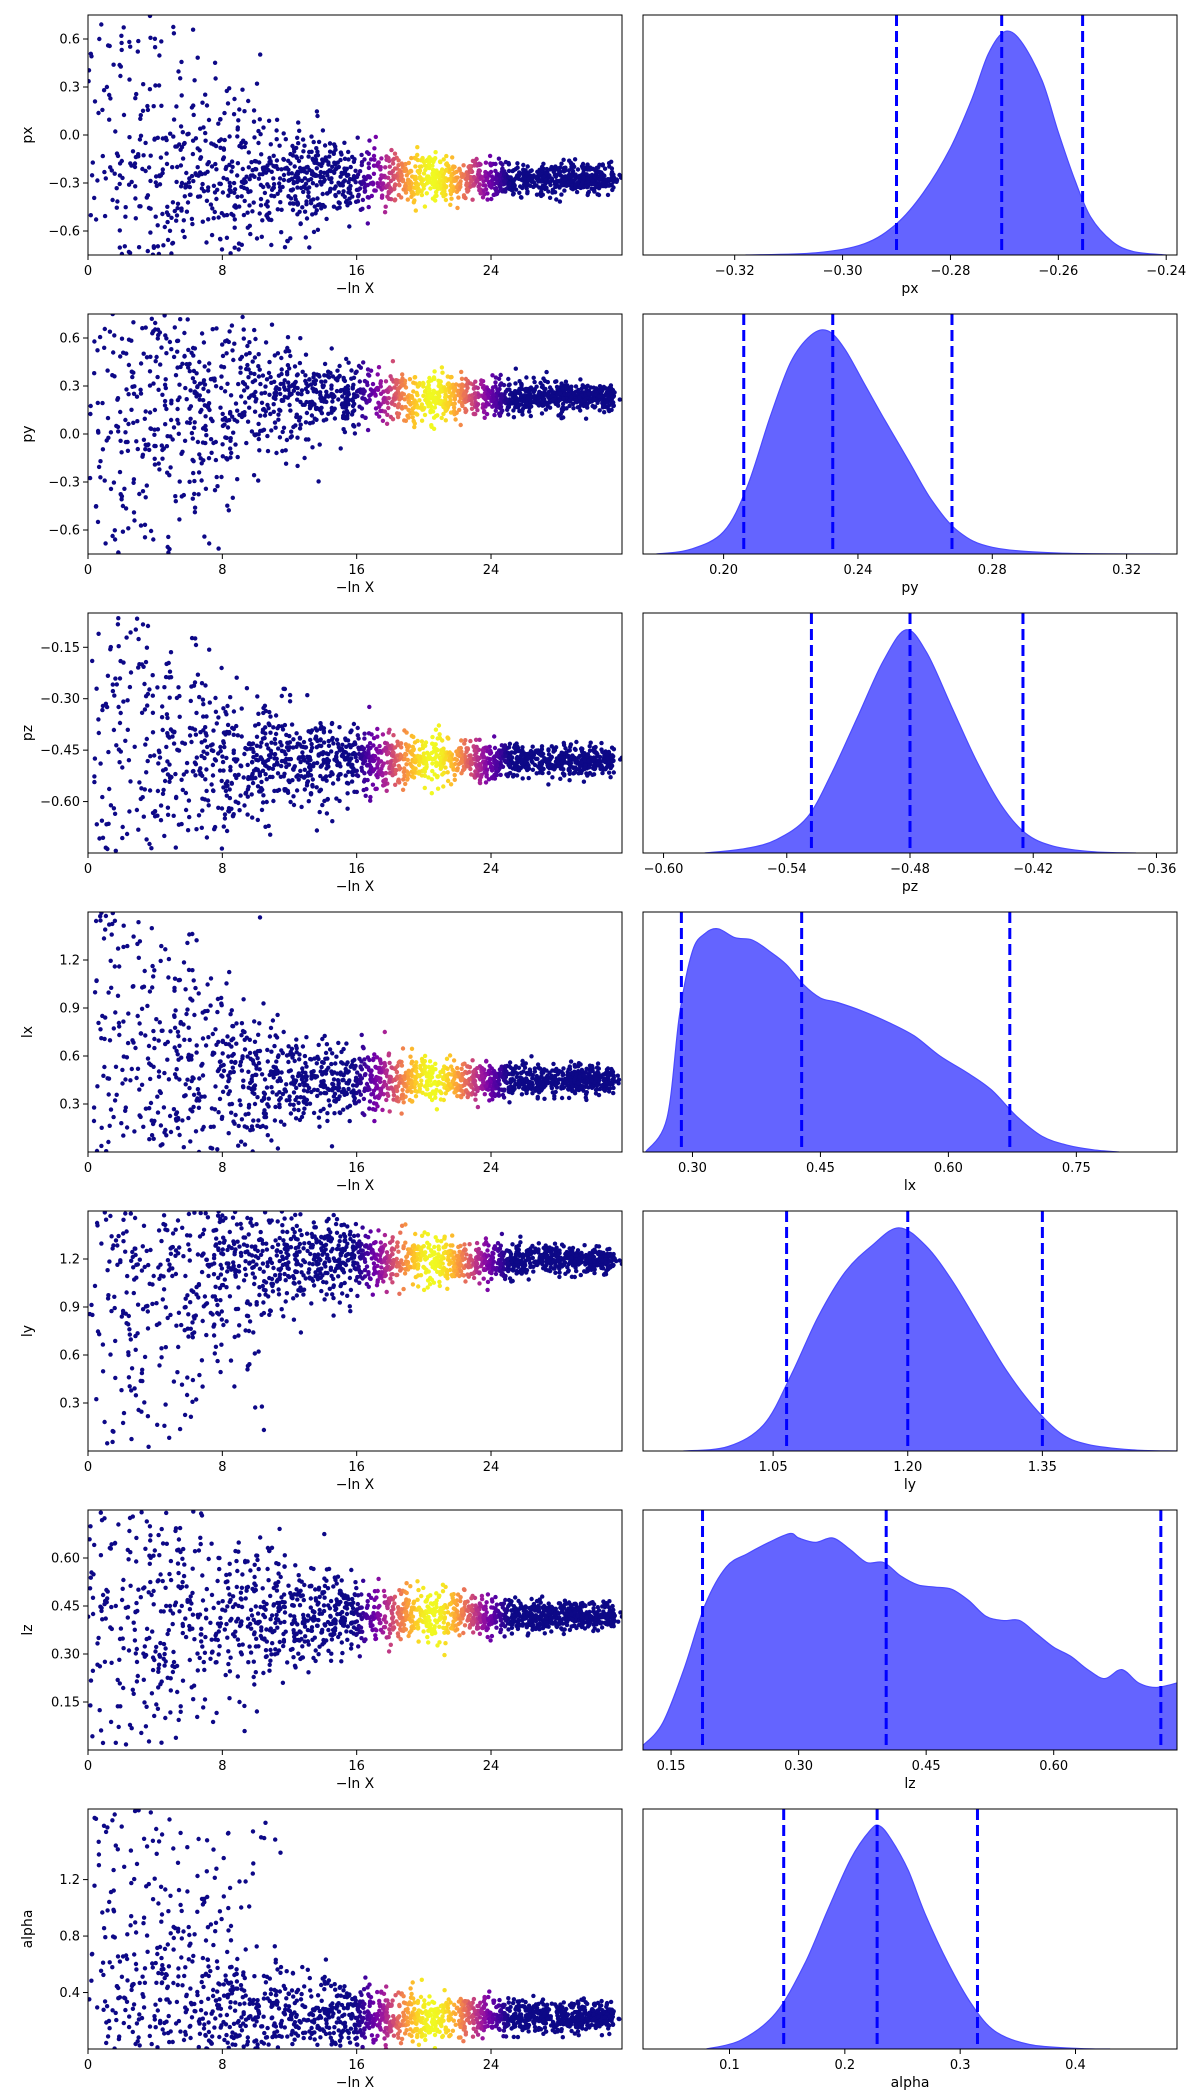 The image size is (1200, 2100). What do you see at coordinates (735, 271) in the screenshot?
I see `x-tick-label: −0.32` at bounding box center [735, 271].